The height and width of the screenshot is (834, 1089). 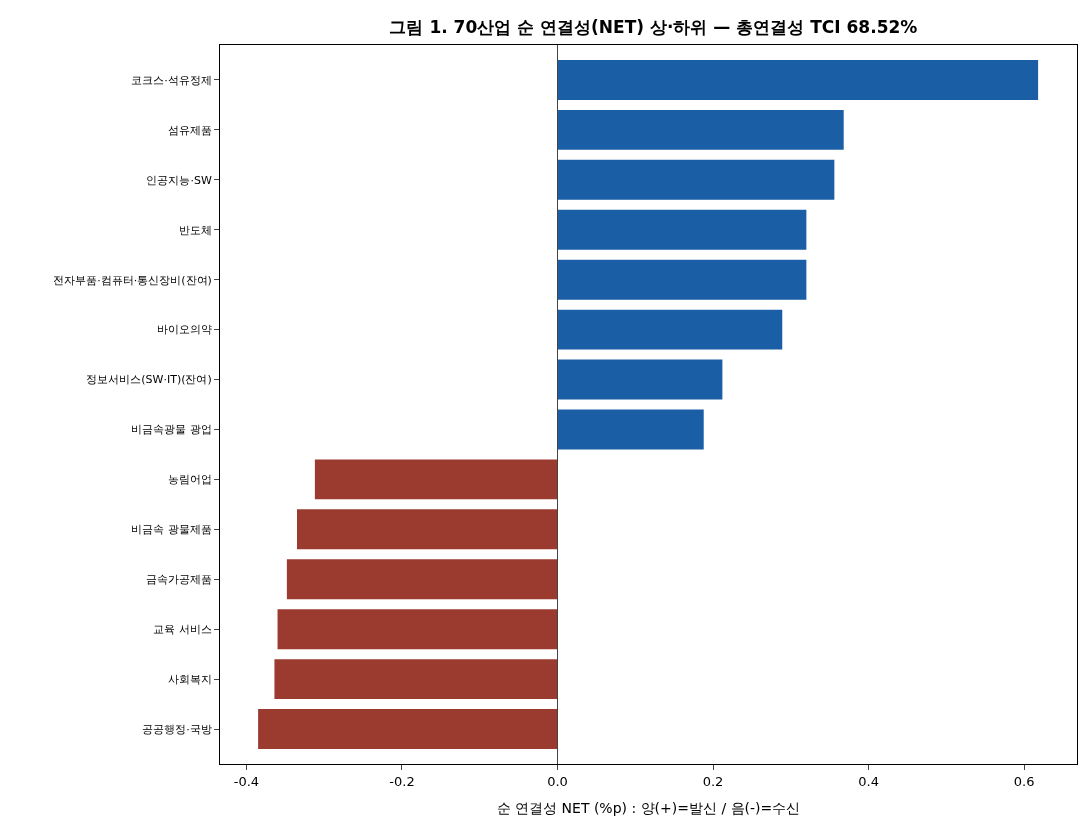 What do you see at coordinates (179, 180) in the screenshot?
I see `y-tick-label: 인공지능·SW` at bounding box center [179, 180].